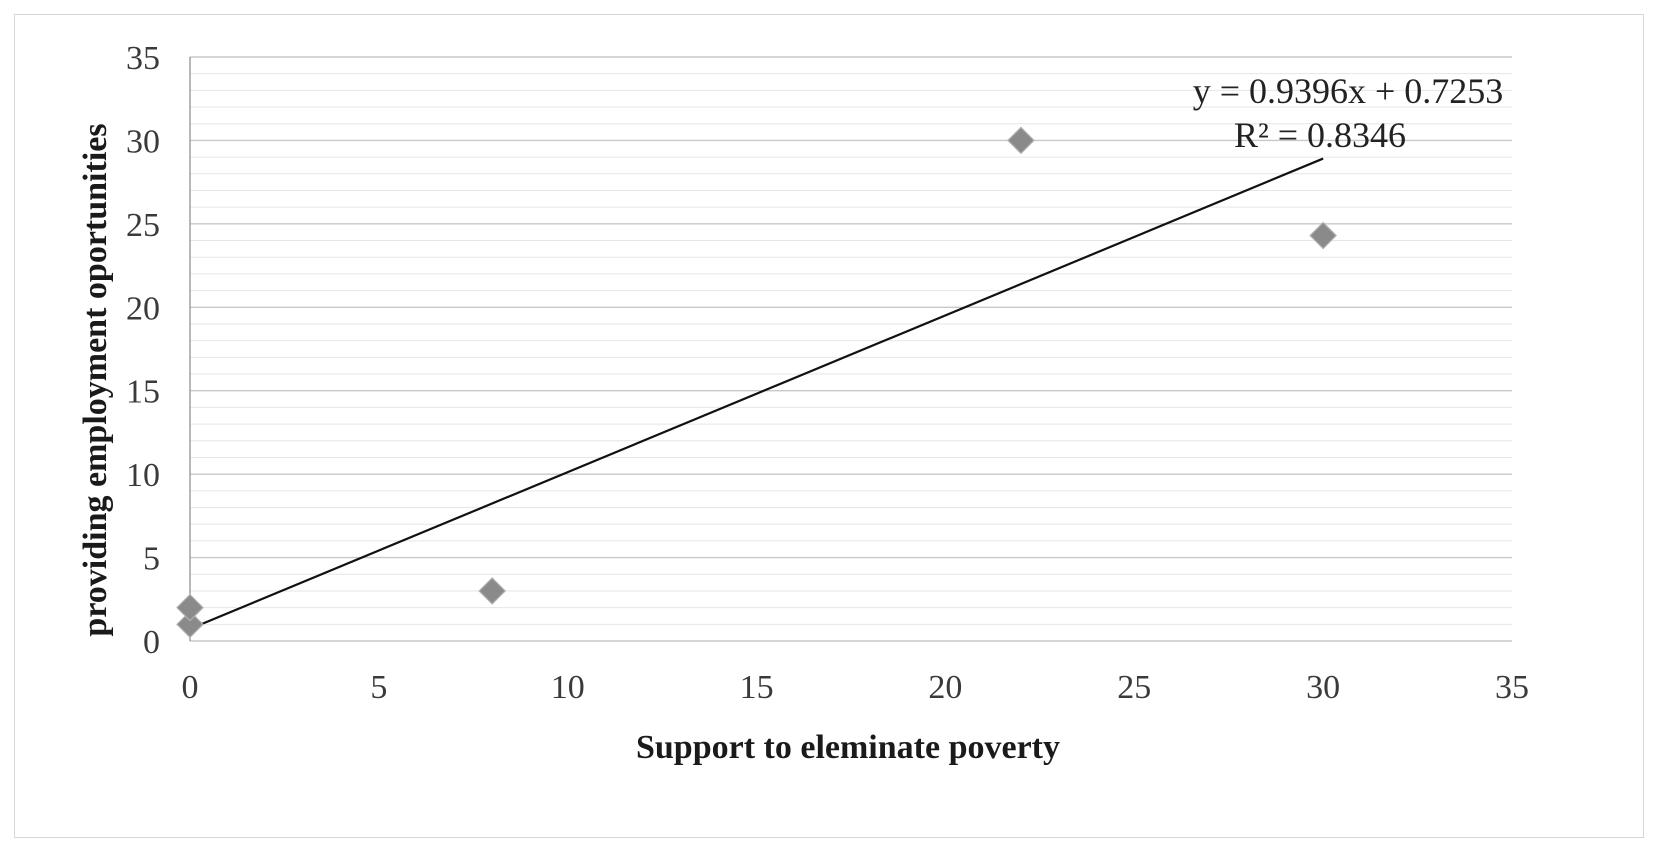 The width and height of the screenshot is (1657, 852). What do you see at coordinates (151, 559) in the screenshot?
I see `y-tick-label: 5` at bounding box center [151, 559].